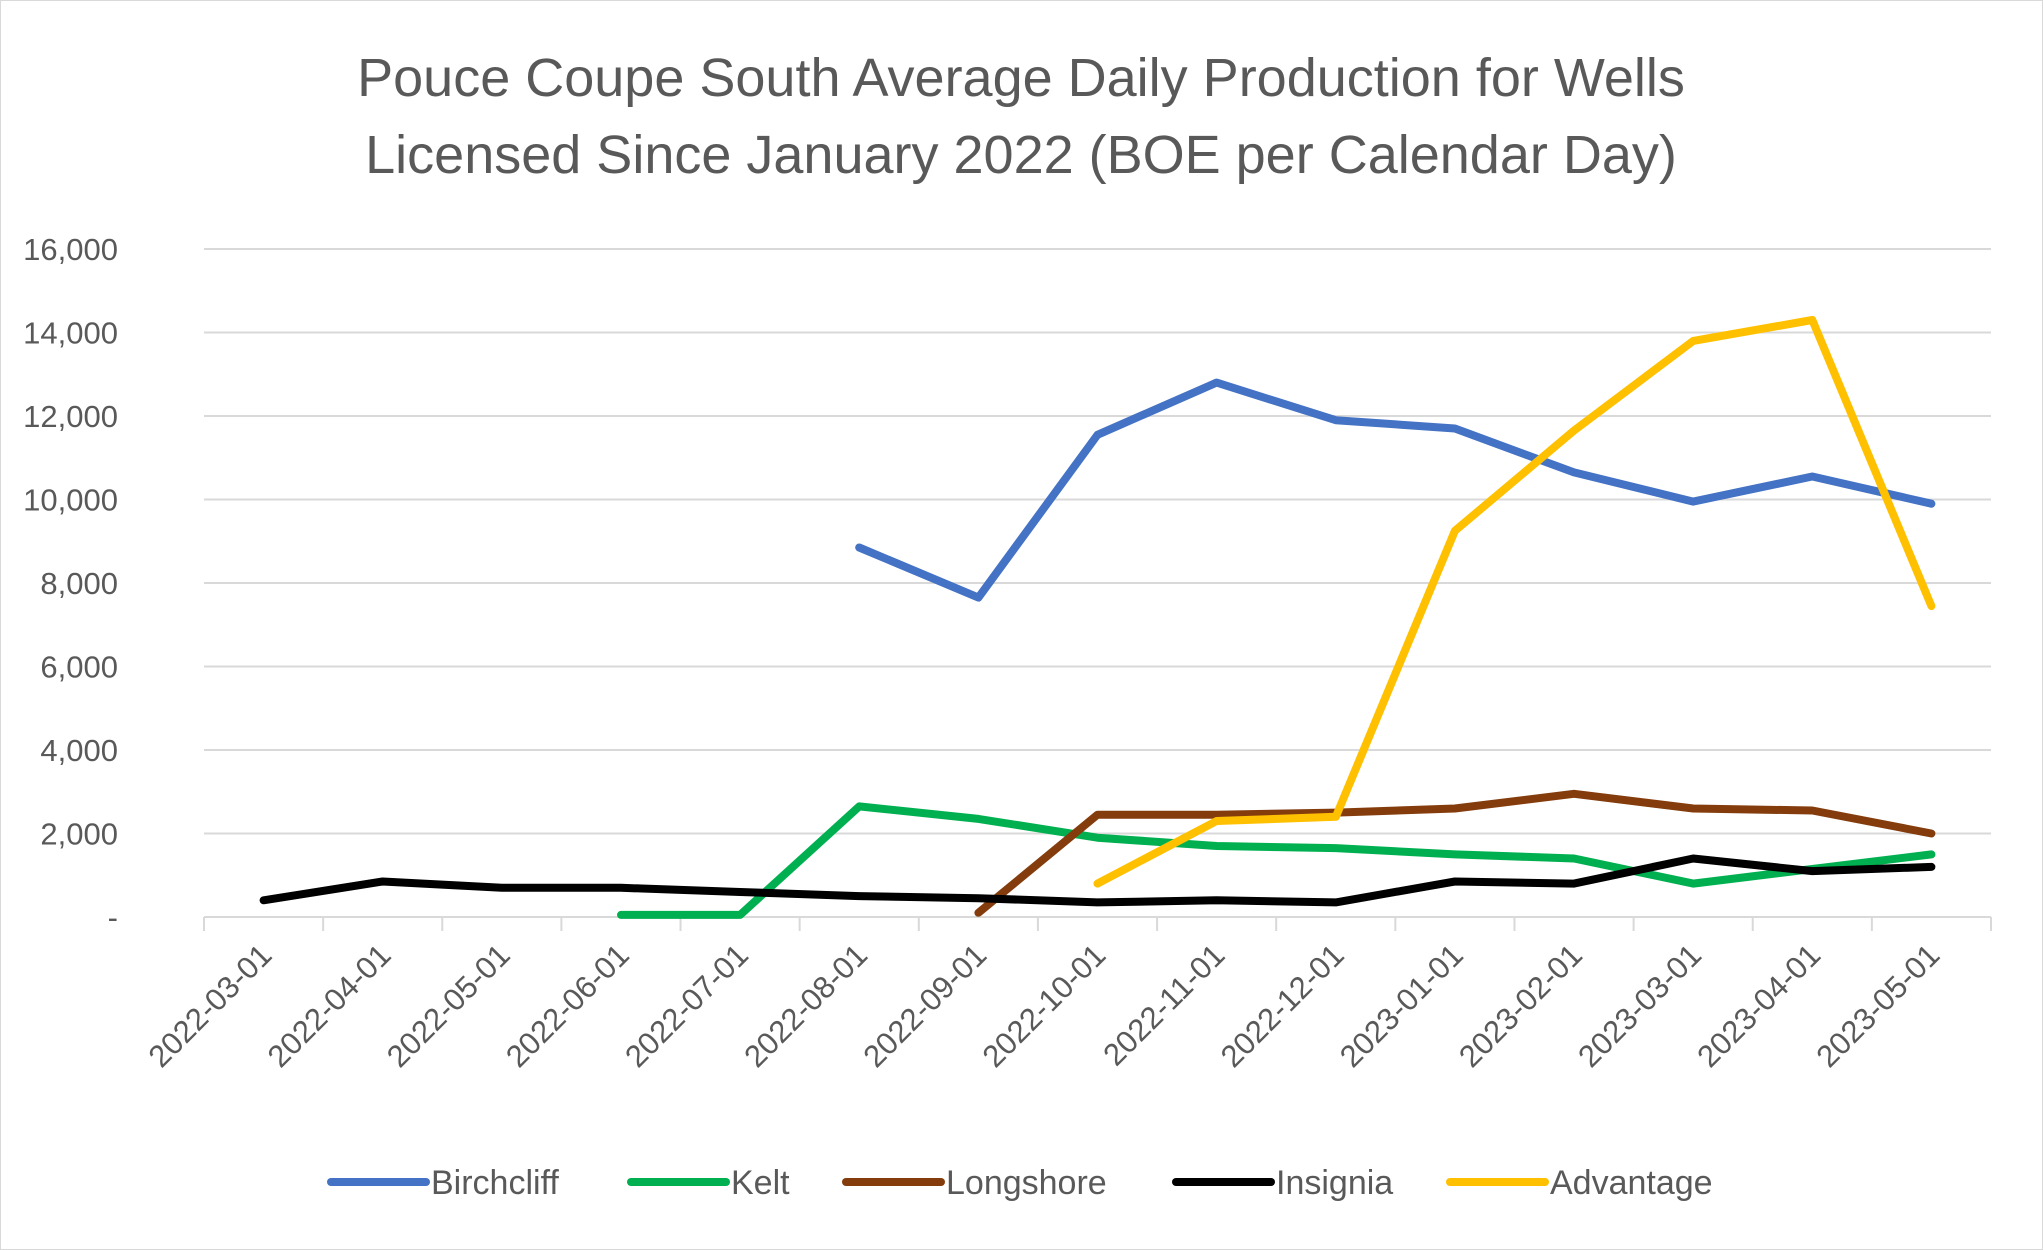 Image resolution: width=2043 pixels, height=1250 pixels. What do you see at coordinates (1639, 1005) in the screenshot?
I see `x-tick-label: 2023-03-01` at bounding box center [1639, 1005].